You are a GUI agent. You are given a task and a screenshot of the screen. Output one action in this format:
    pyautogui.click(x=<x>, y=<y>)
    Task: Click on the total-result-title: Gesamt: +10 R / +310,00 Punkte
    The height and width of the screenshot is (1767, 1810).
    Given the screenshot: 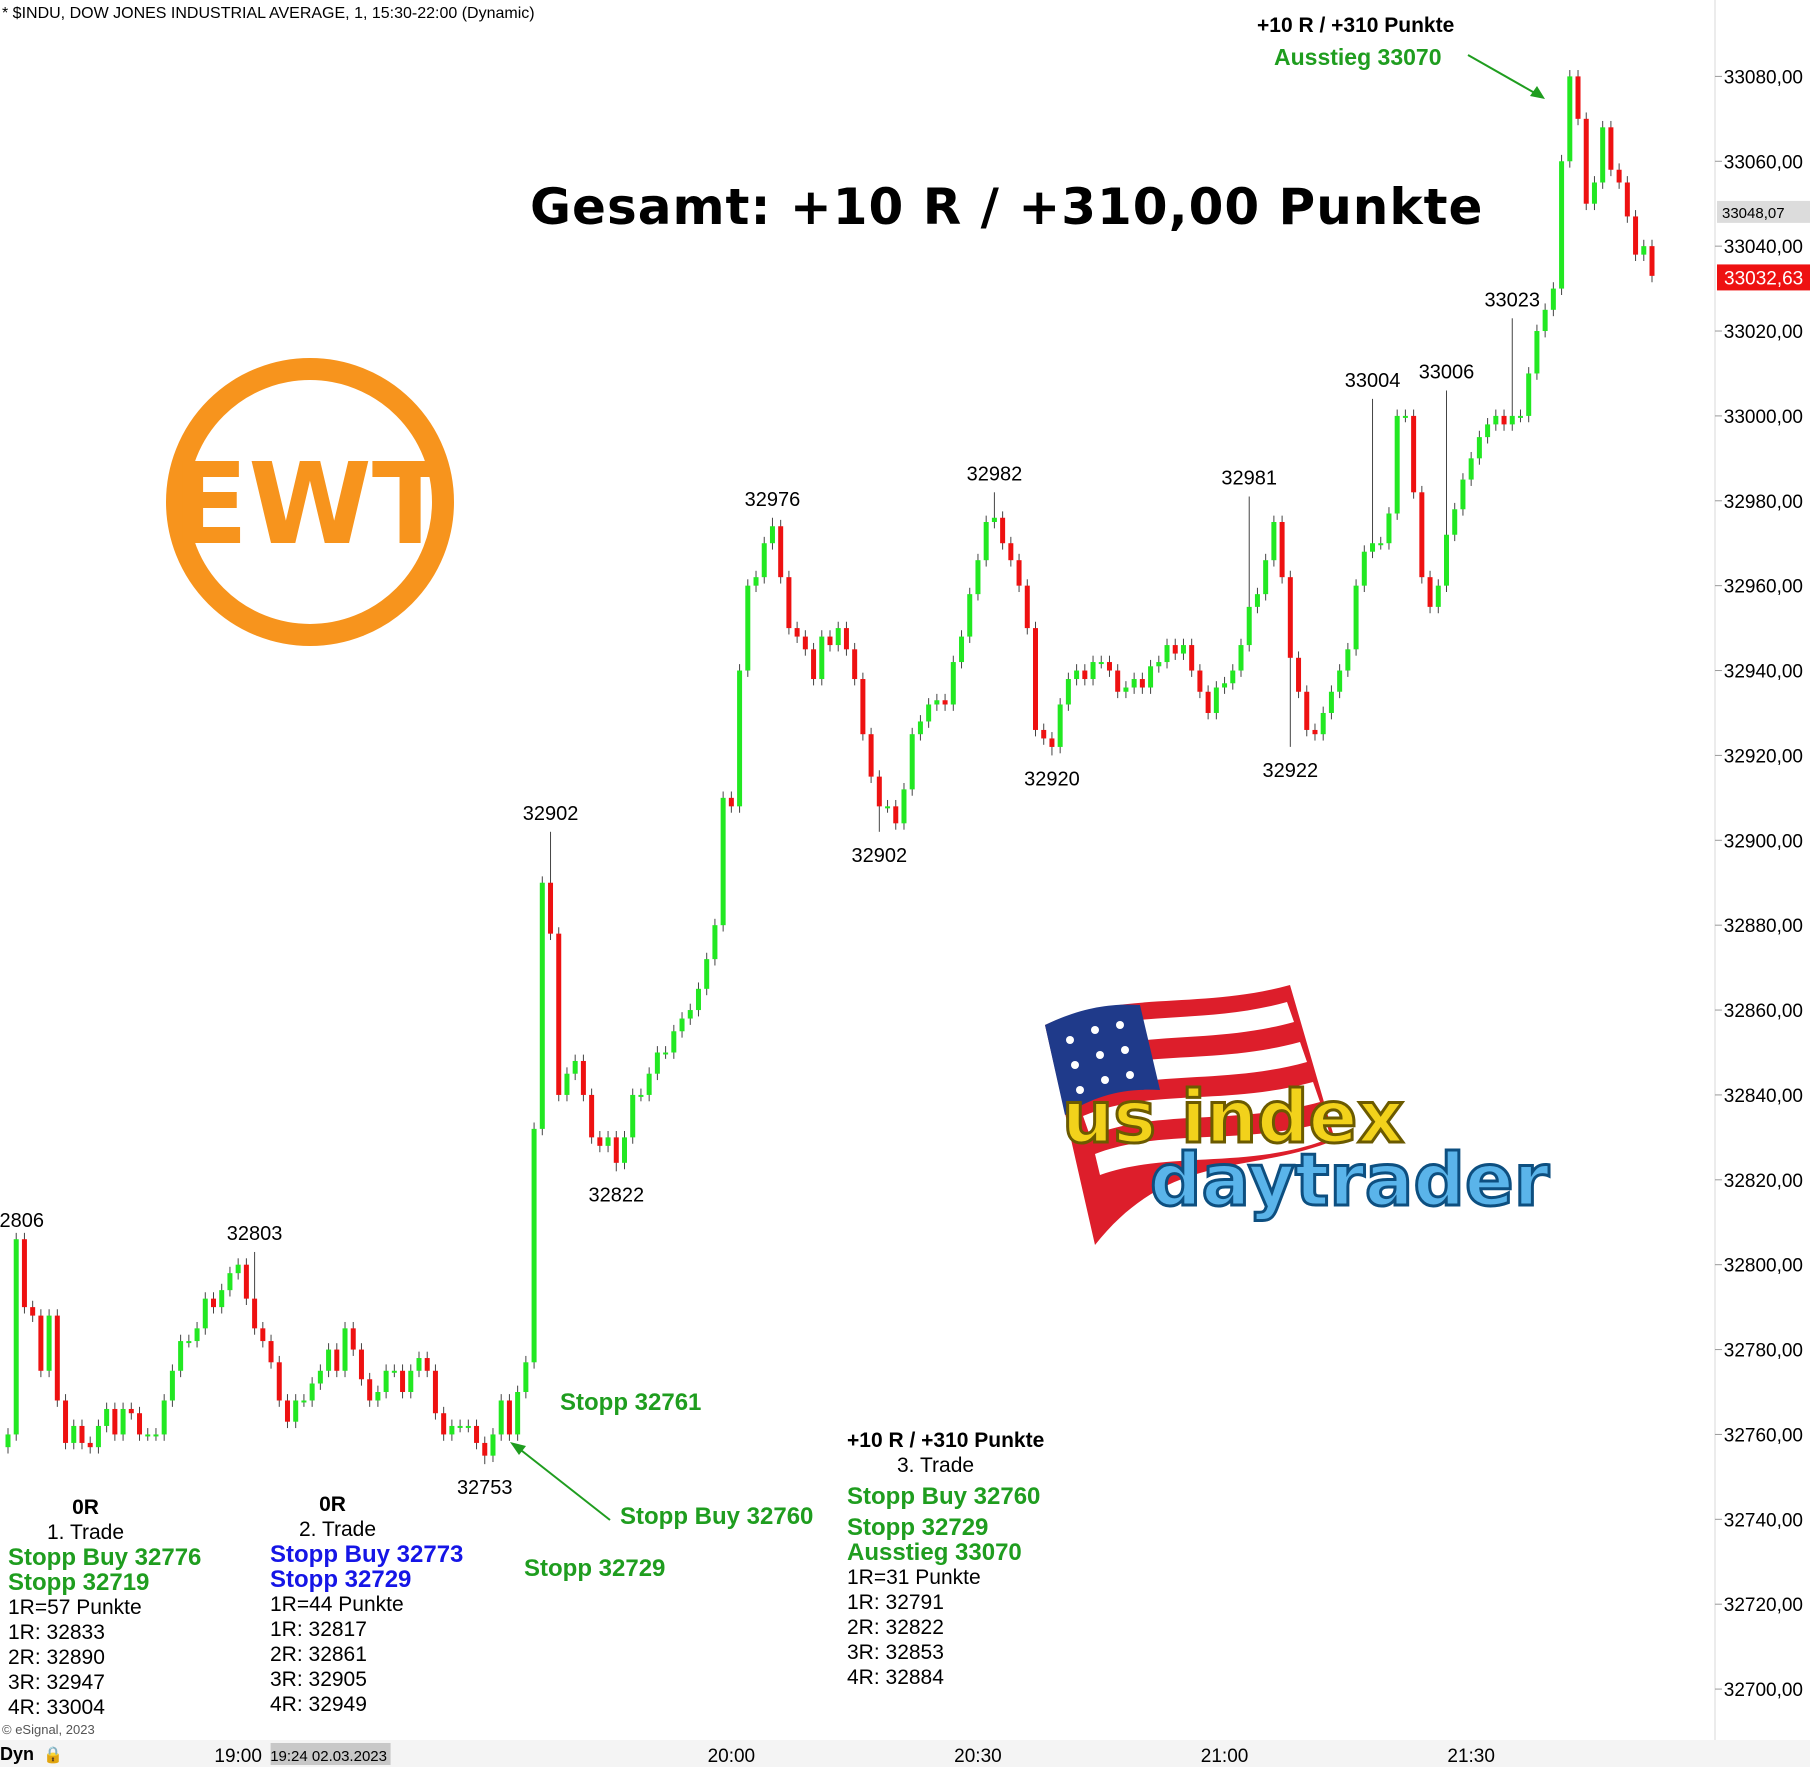 What is the action you would take?
    pyautogui.click(x=1007, y=207)
    